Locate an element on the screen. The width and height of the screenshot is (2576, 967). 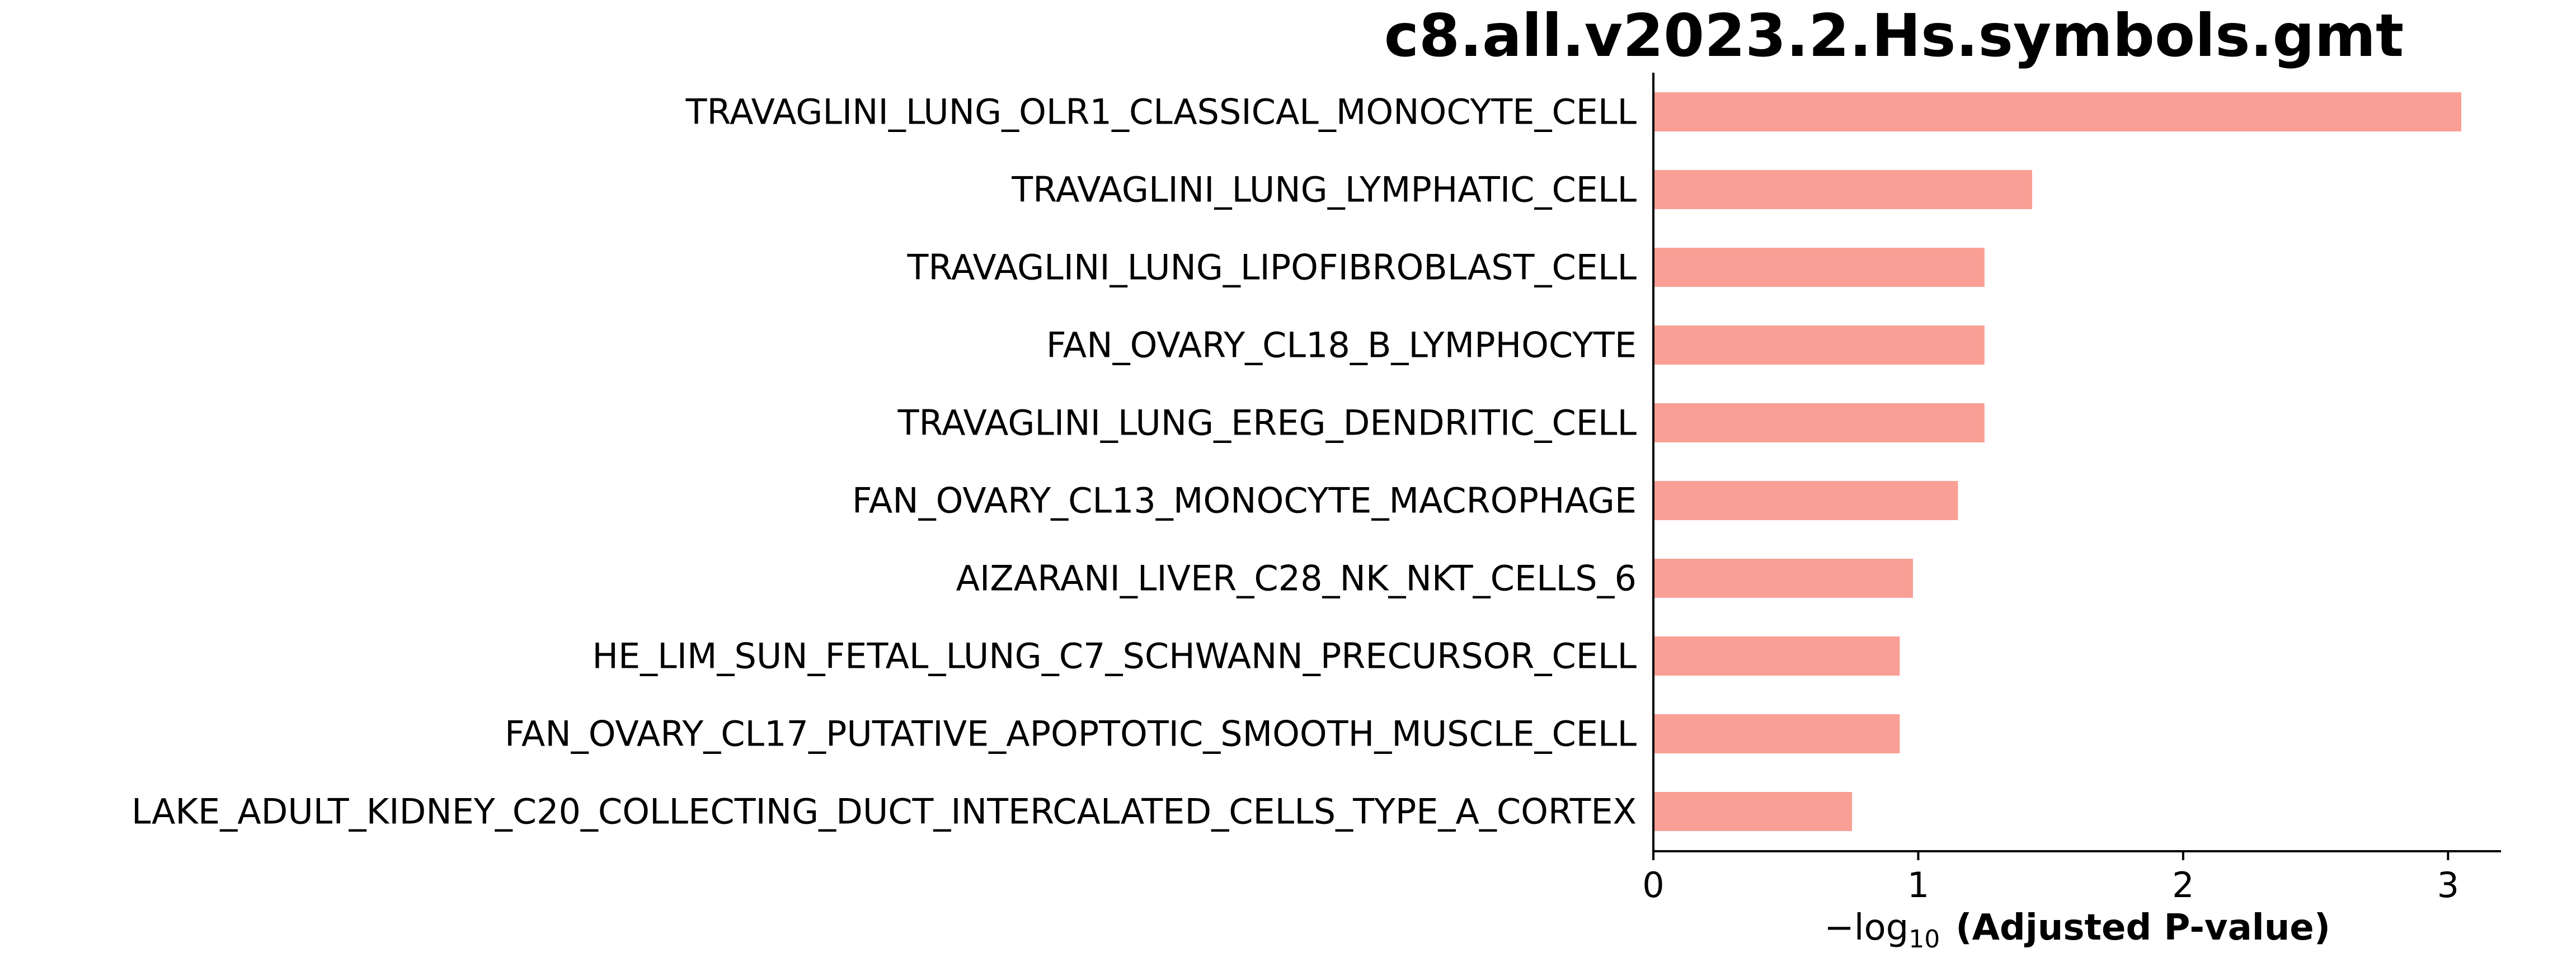
x-tick-label: 1 is located at coordinates (1918, 885).